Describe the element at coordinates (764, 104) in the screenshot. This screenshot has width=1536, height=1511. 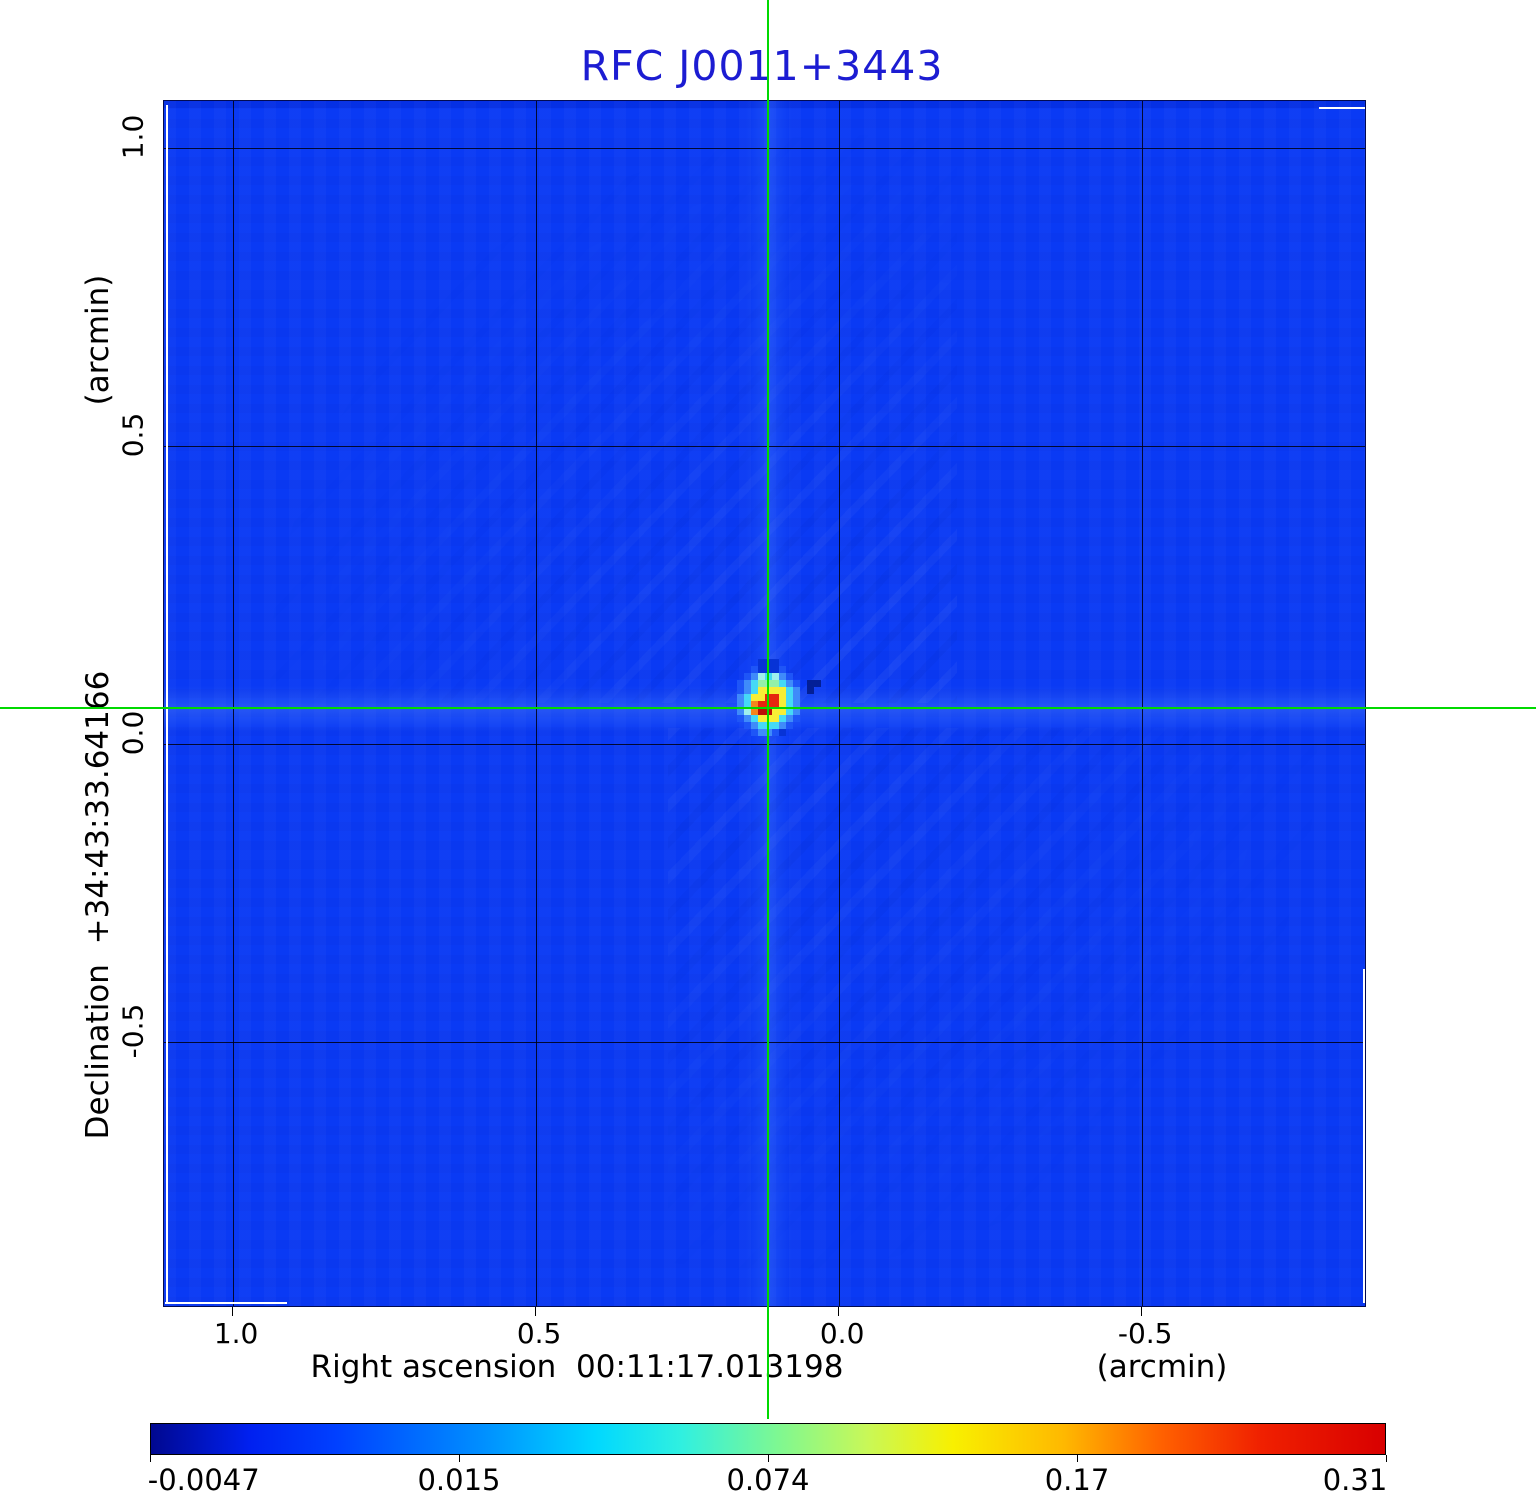
I see `map-top-edge-strip` at that location.